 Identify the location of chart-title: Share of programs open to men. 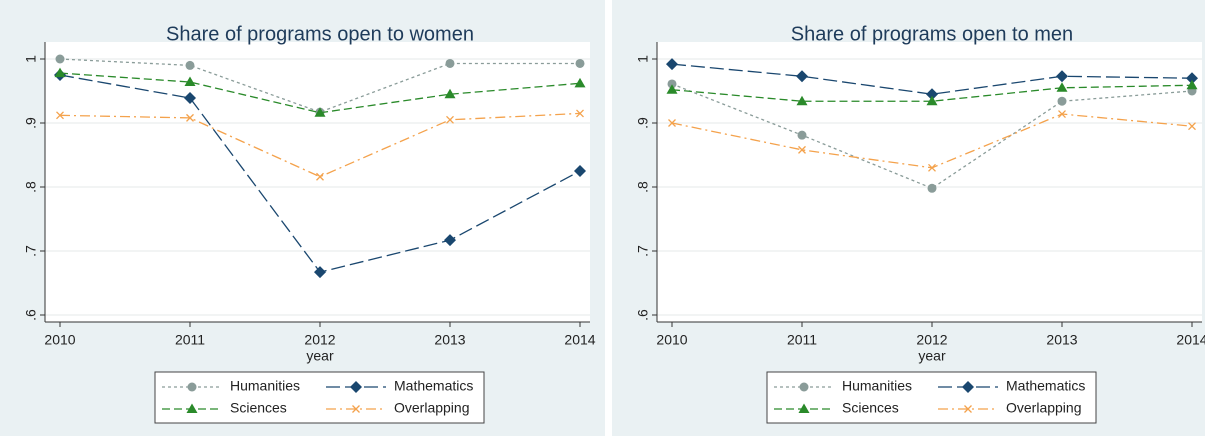
(932, 34).